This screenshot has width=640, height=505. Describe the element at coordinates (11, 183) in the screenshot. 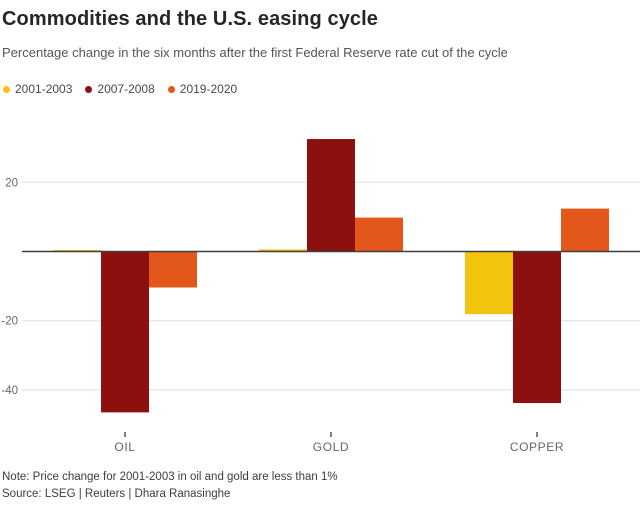

I see `y-axis-label: 20` at that location.